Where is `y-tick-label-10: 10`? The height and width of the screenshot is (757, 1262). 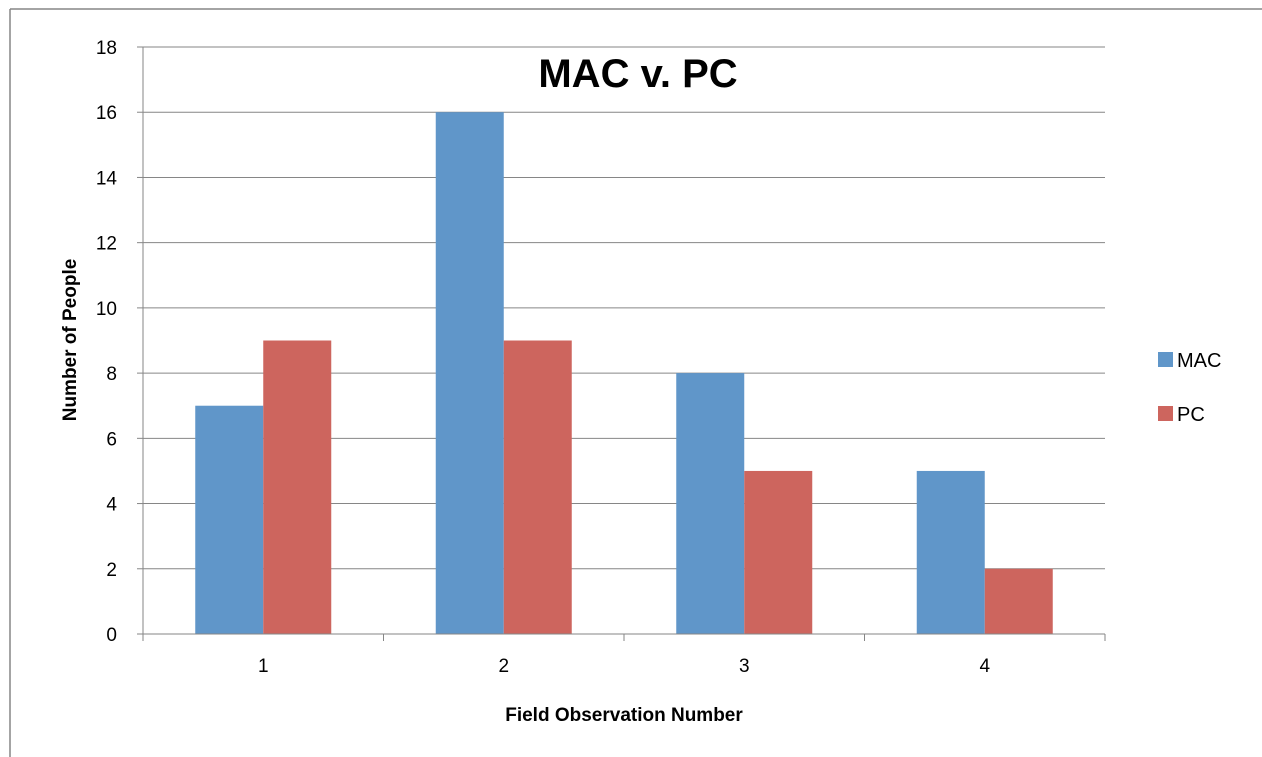
y-tick-label-10: 10 is located at coordinates (106, 309).